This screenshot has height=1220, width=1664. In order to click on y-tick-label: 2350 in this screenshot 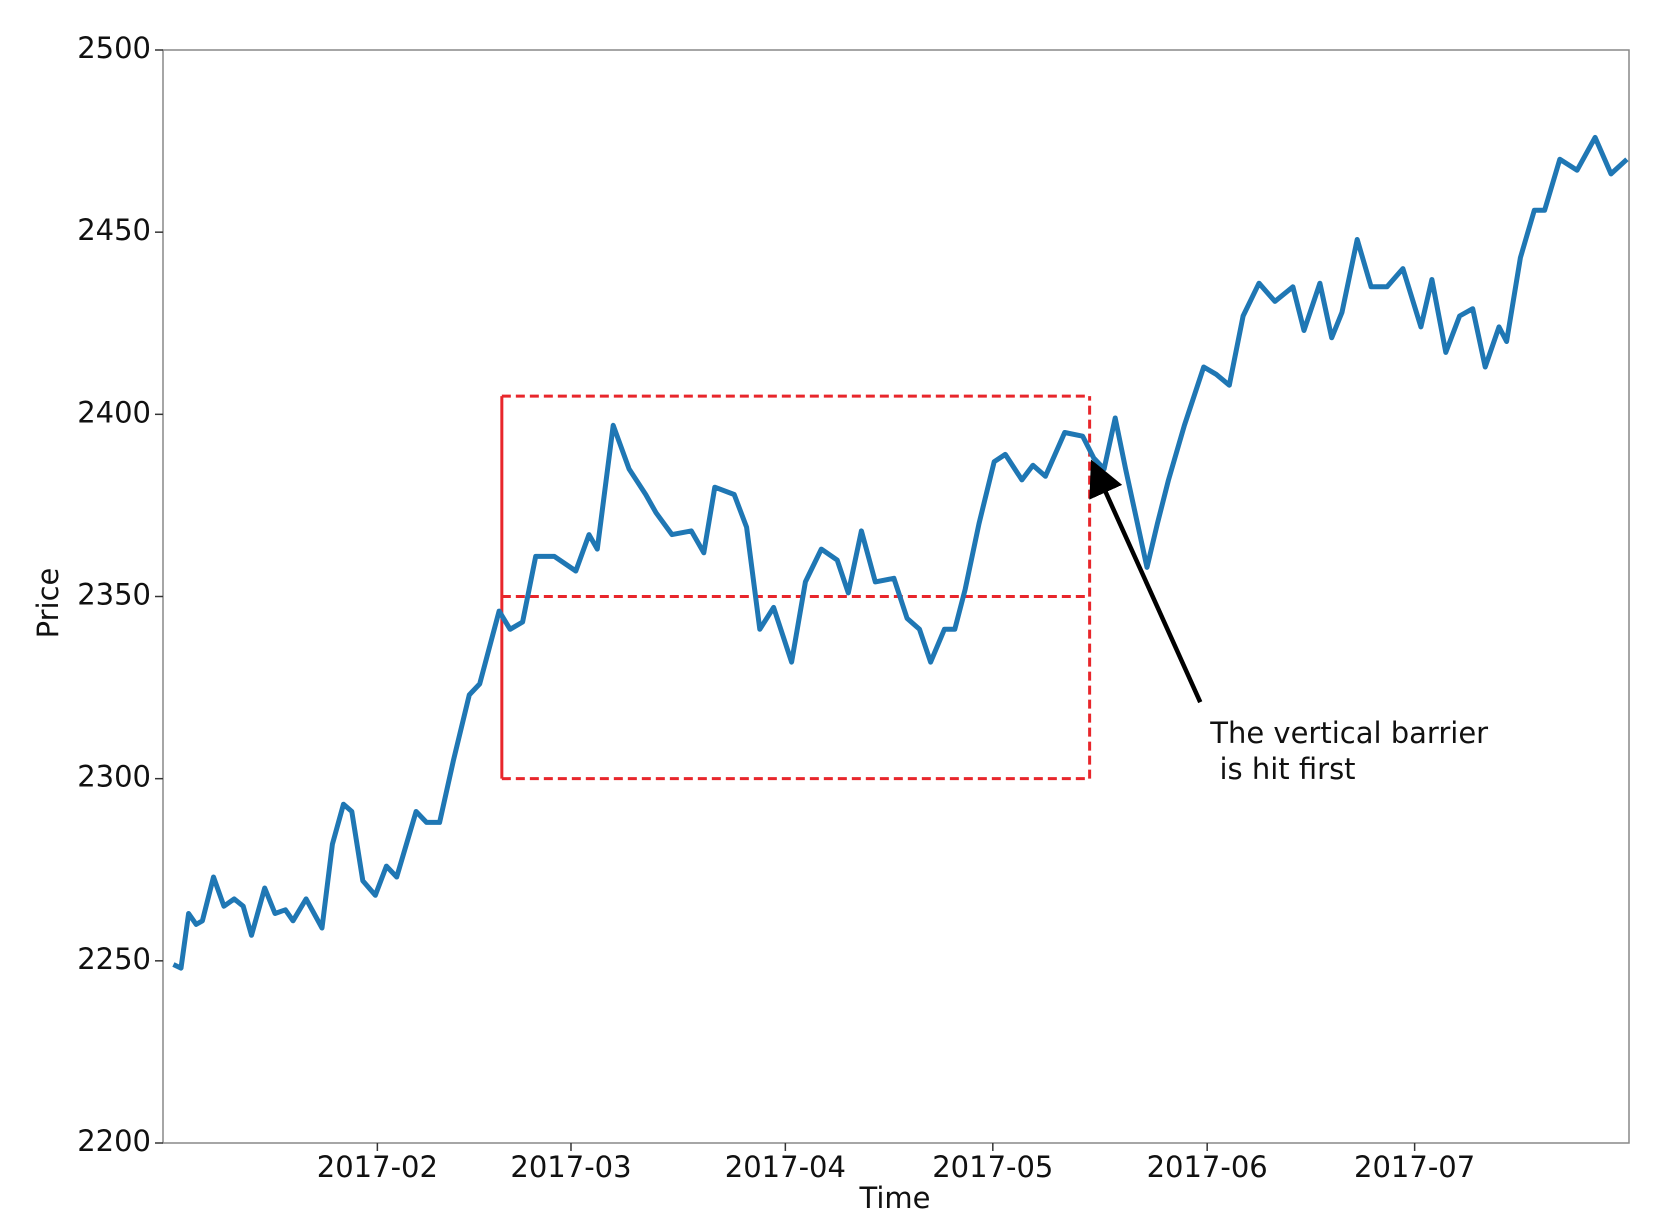, I will do `click(114, 595)`.